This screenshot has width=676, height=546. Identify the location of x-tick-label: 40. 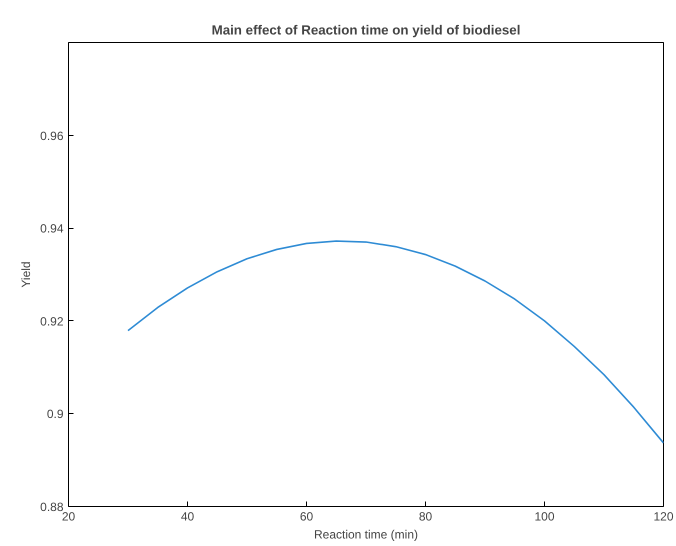
(187, 517).